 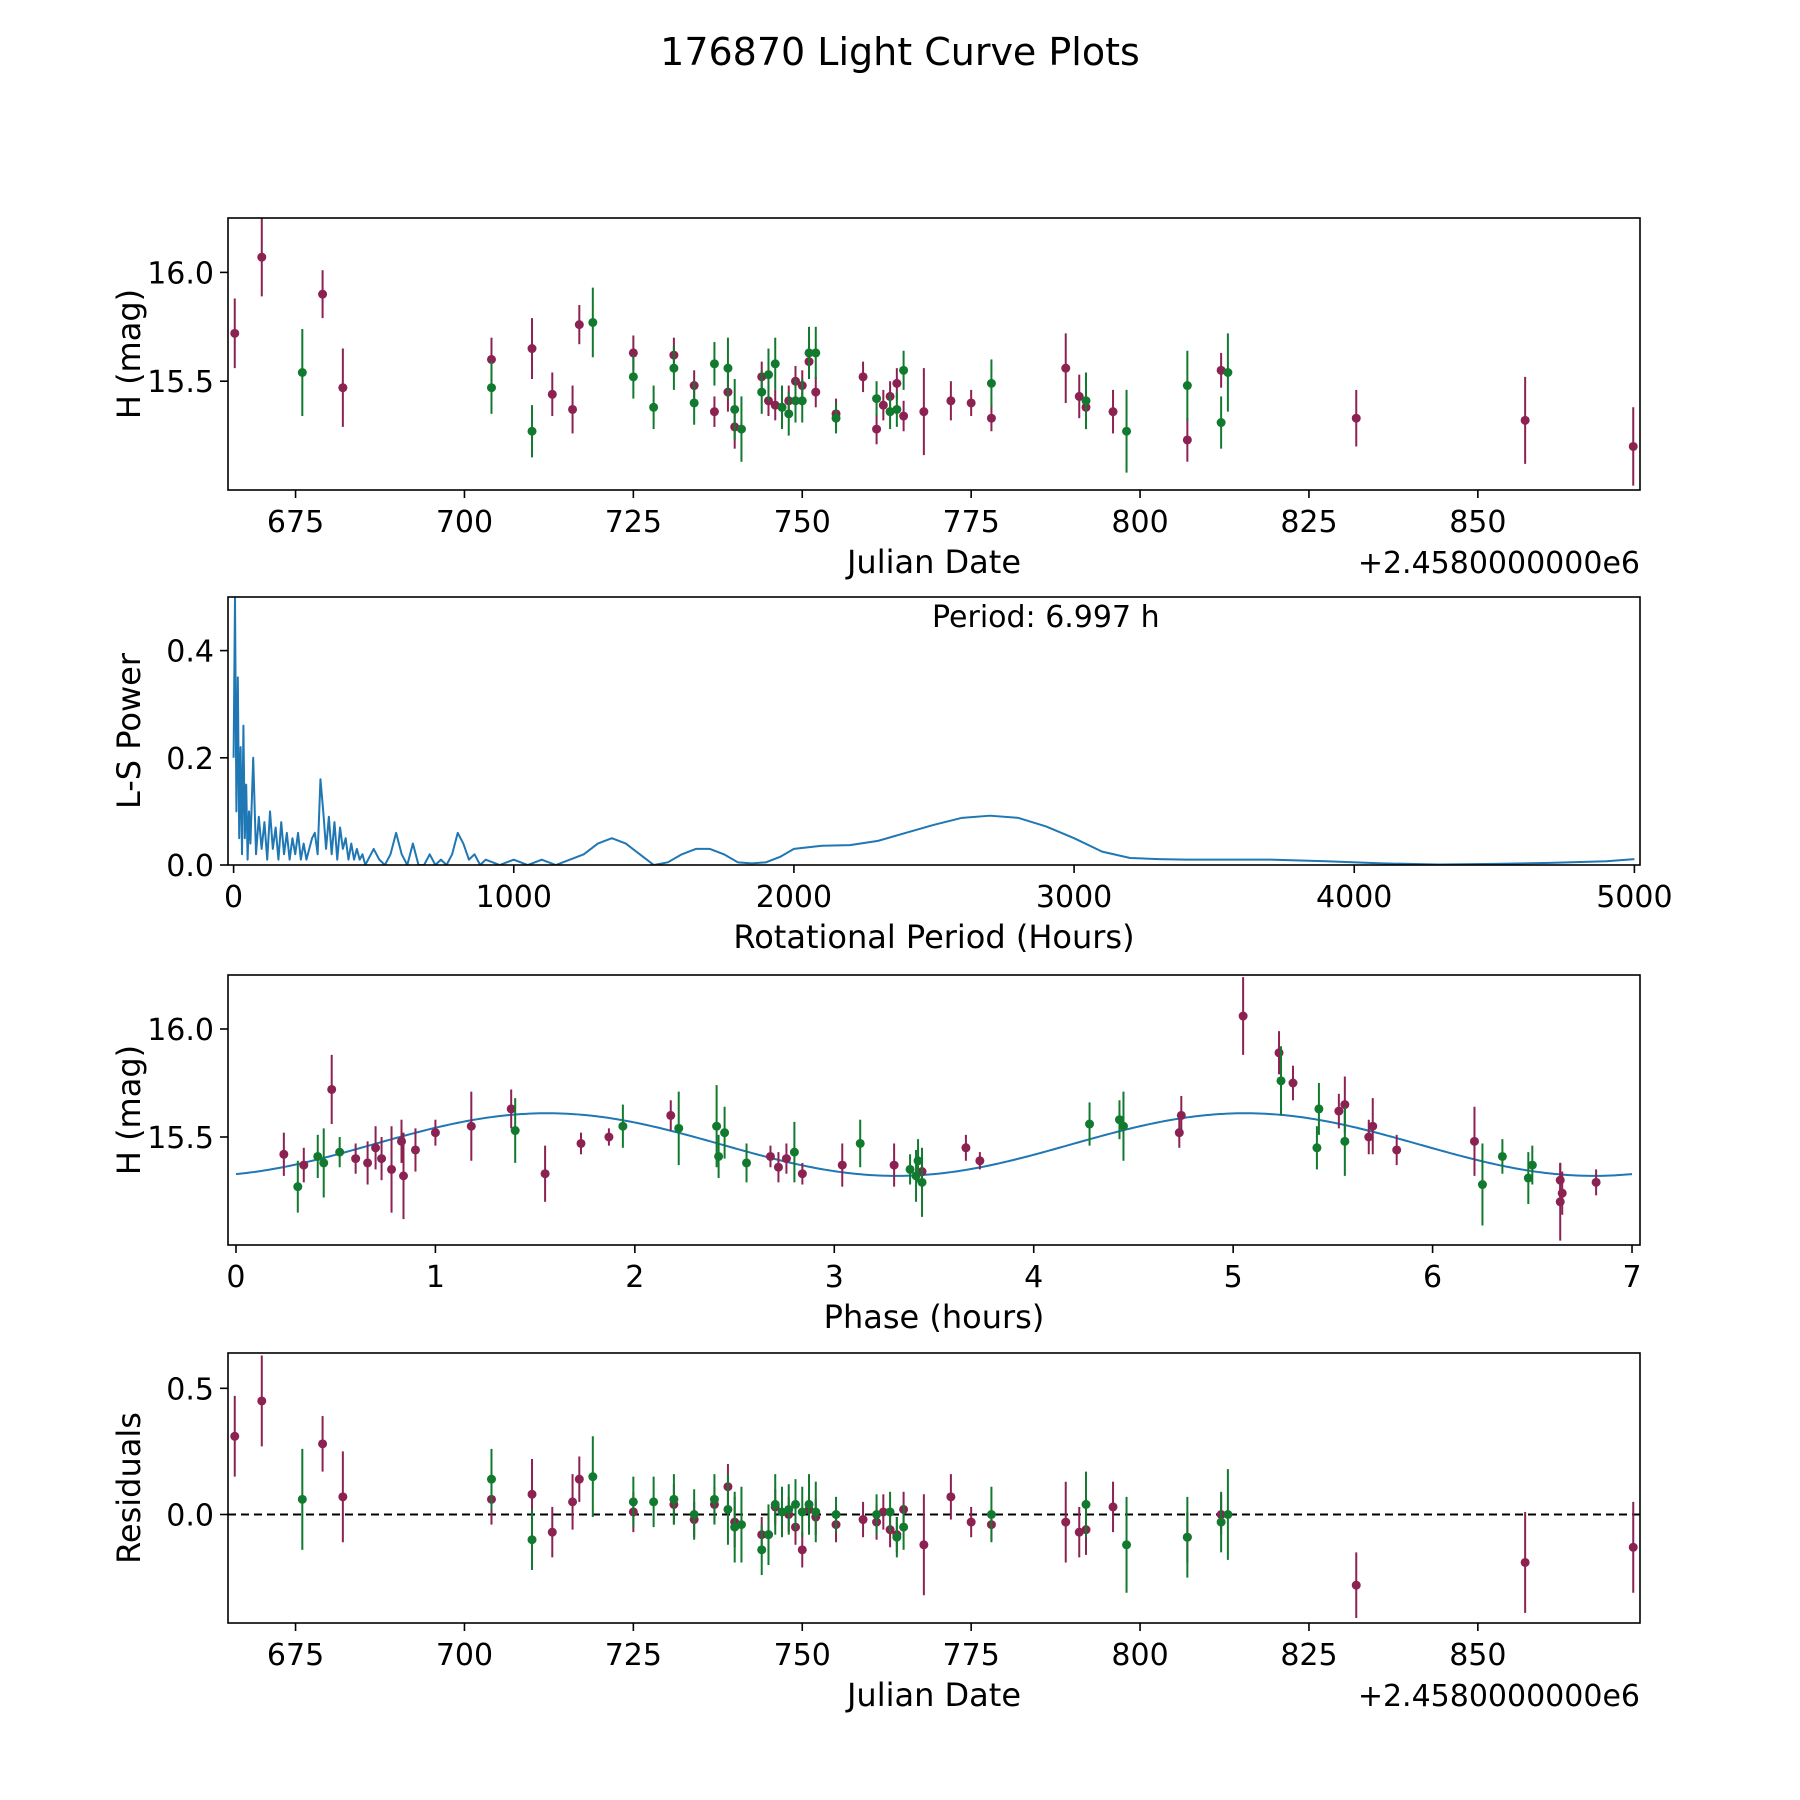 I want to click on period-annotation: Period: 6.997 h, so click(x=1046, y=617).